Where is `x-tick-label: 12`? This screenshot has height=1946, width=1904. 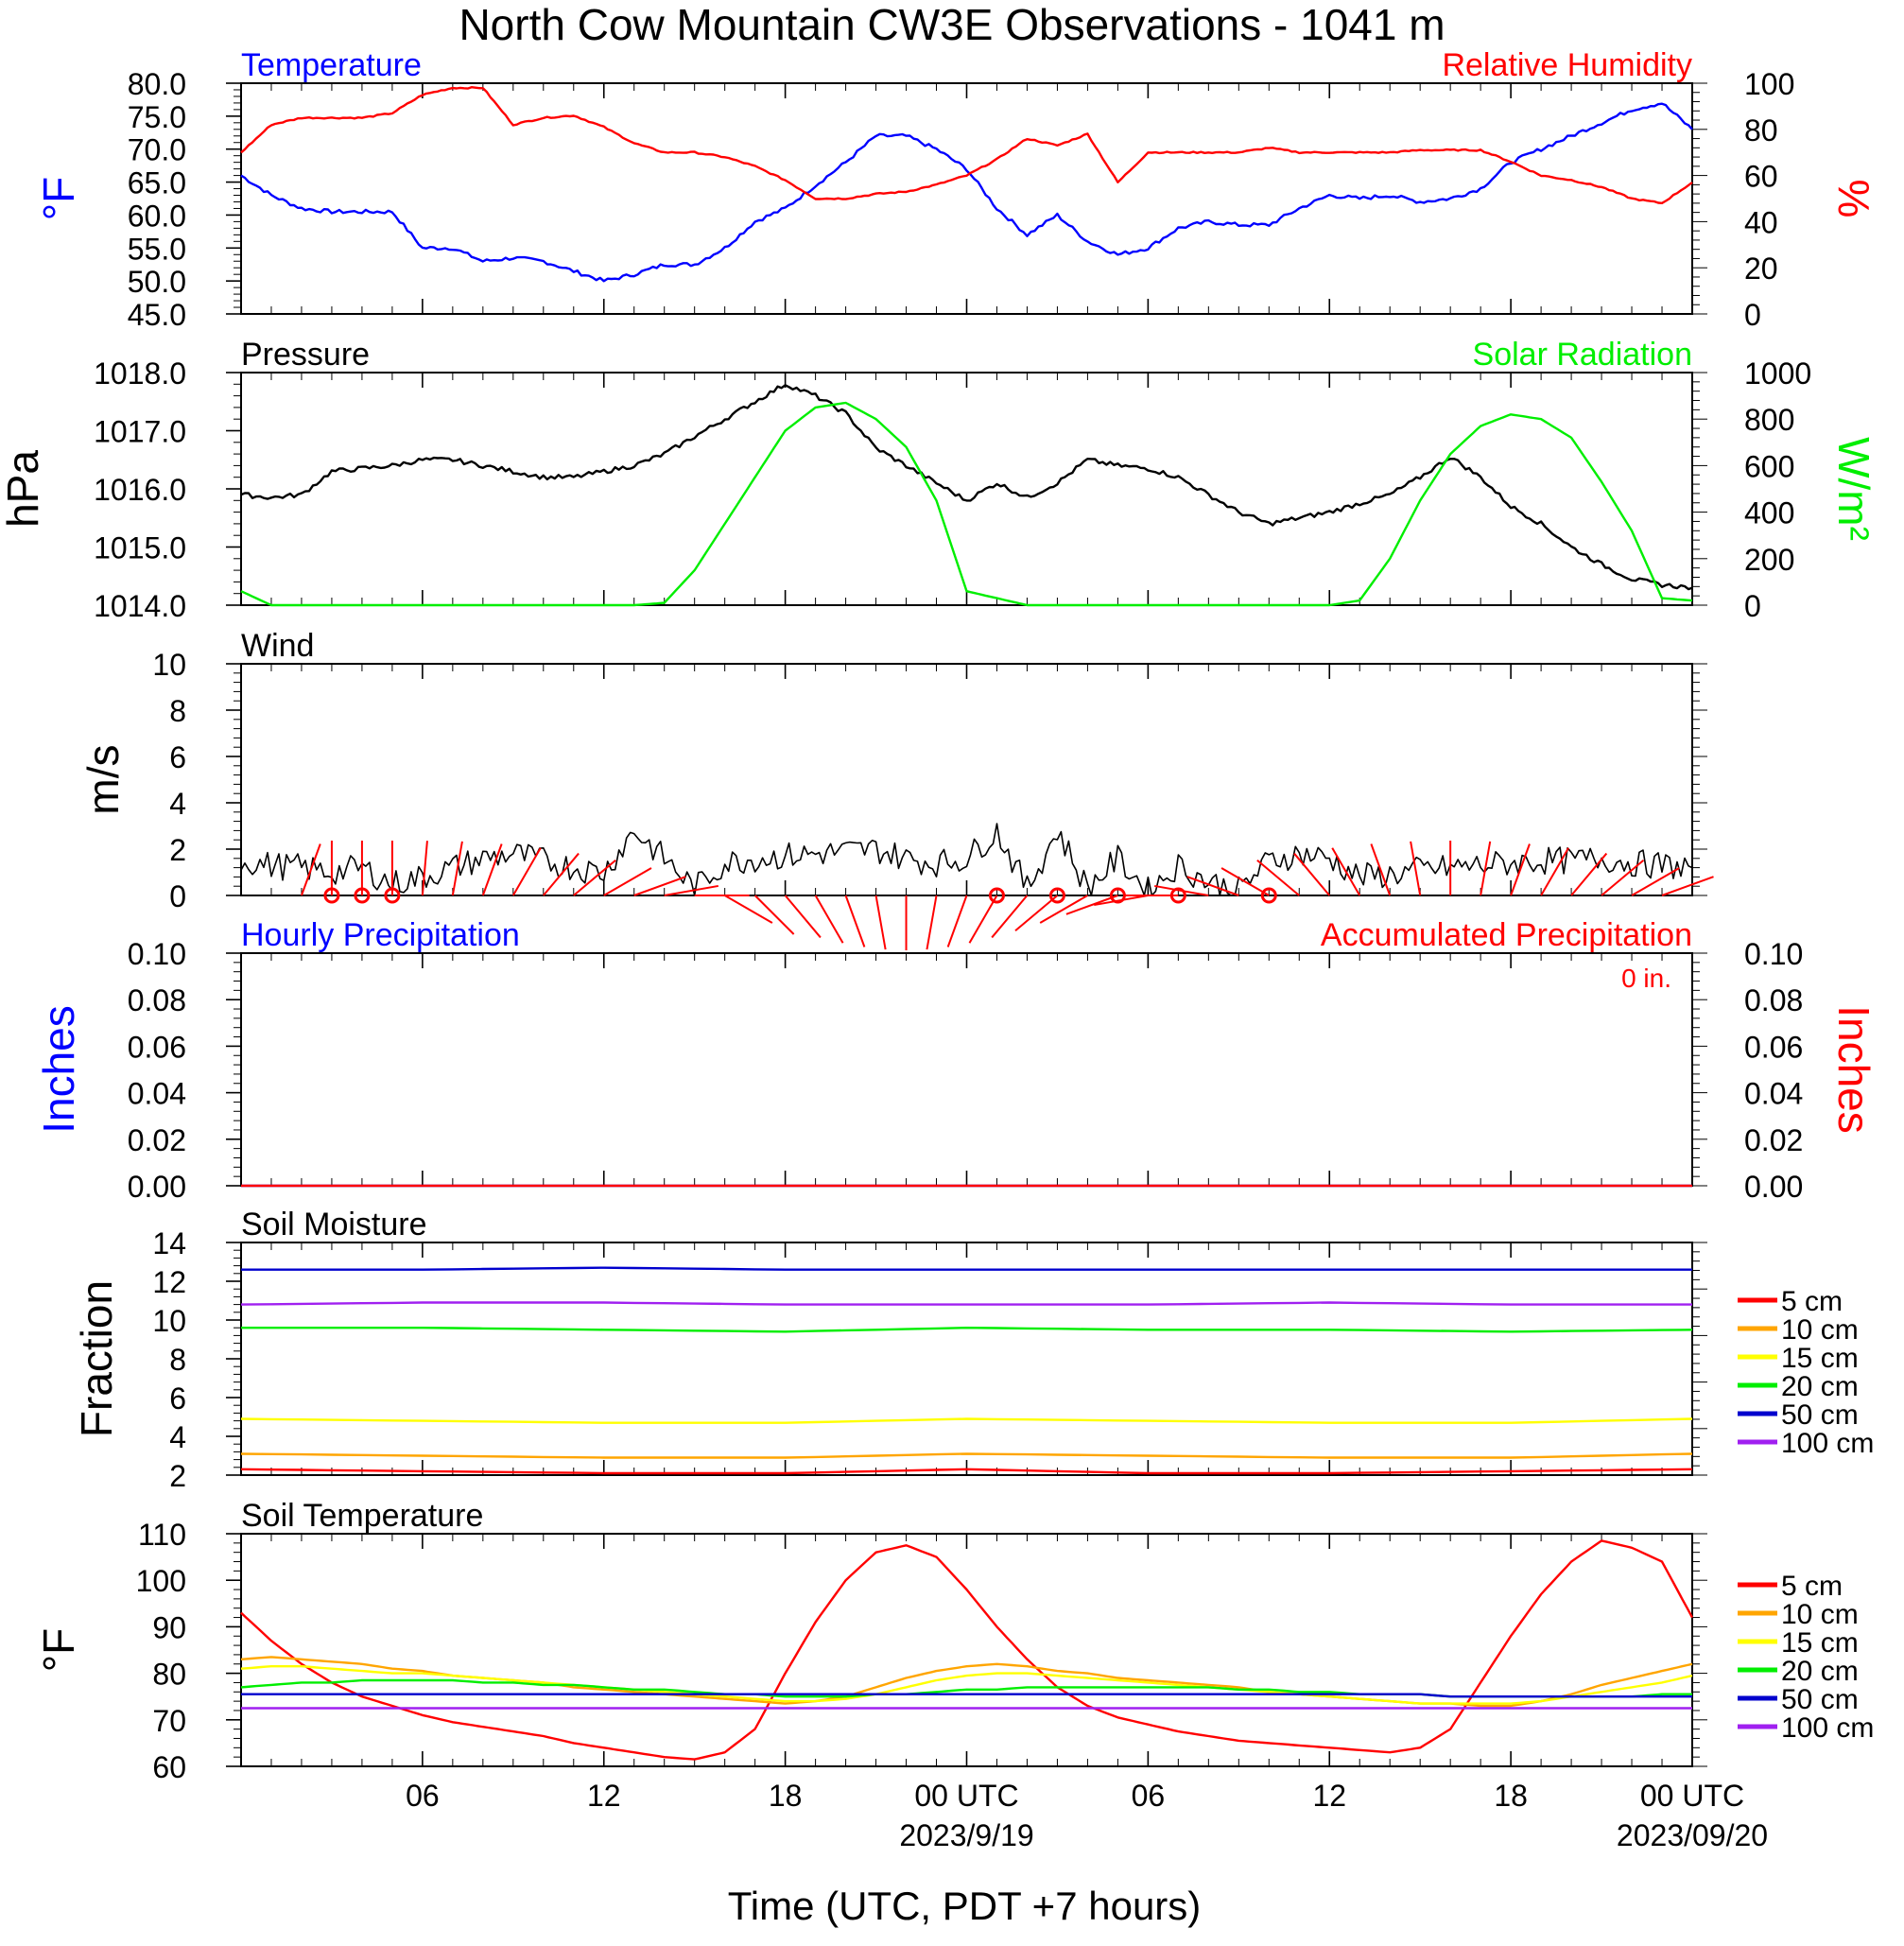
x-tick-label: 12 is located at coordinates (604, 1796).